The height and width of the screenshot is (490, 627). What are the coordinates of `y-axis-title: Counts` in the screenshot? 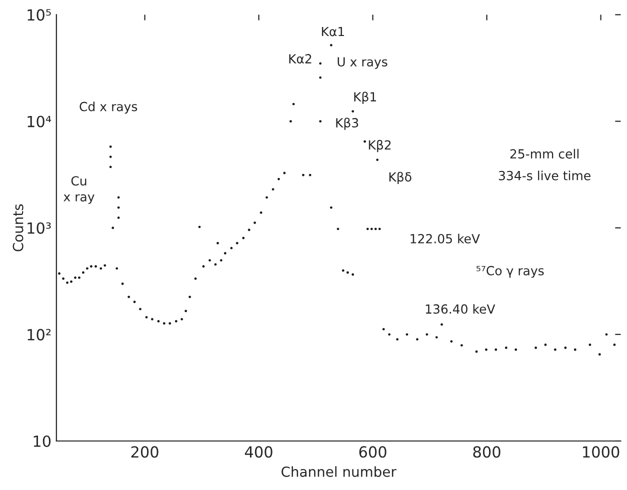 It's located at (18, 228).